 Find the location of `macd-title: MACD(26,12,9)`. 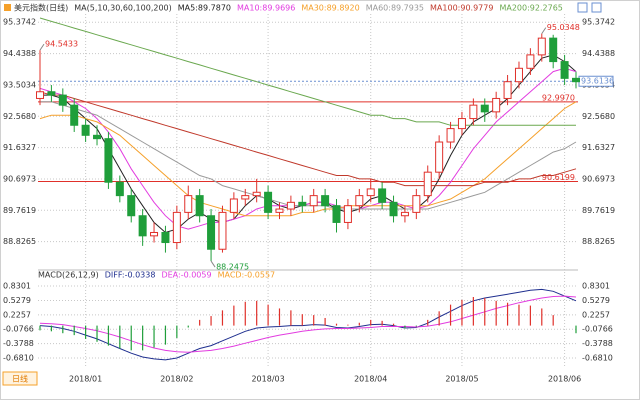

macd-title: MACD(26,12,9) is located at coordinates (68, 275).